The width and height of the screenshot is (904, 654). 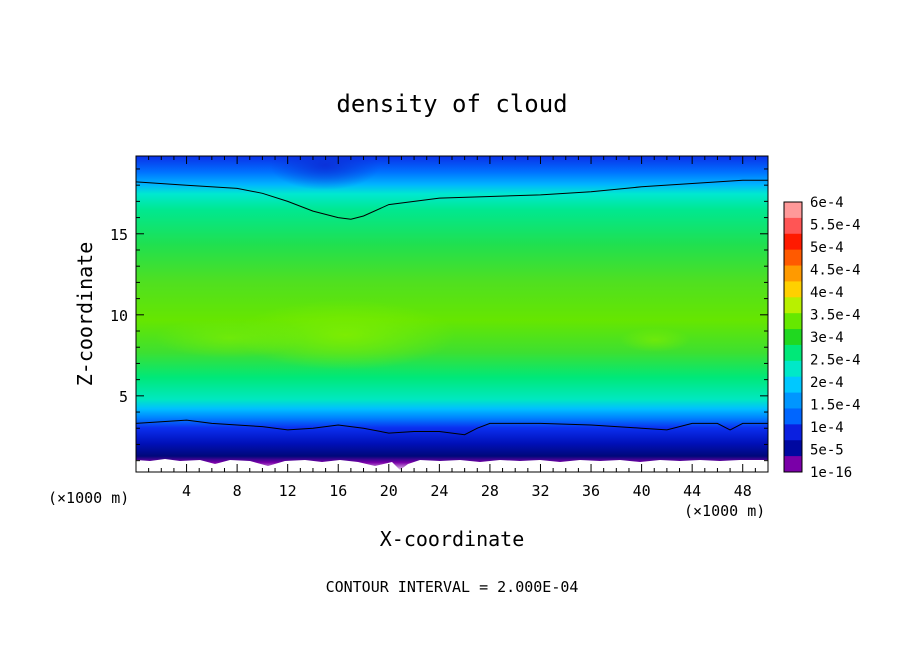 What do you see at coordinates (452, 539) in the screenshot?
I see `x-axis-label: X-coordinate` at bounding box center [452, 539].